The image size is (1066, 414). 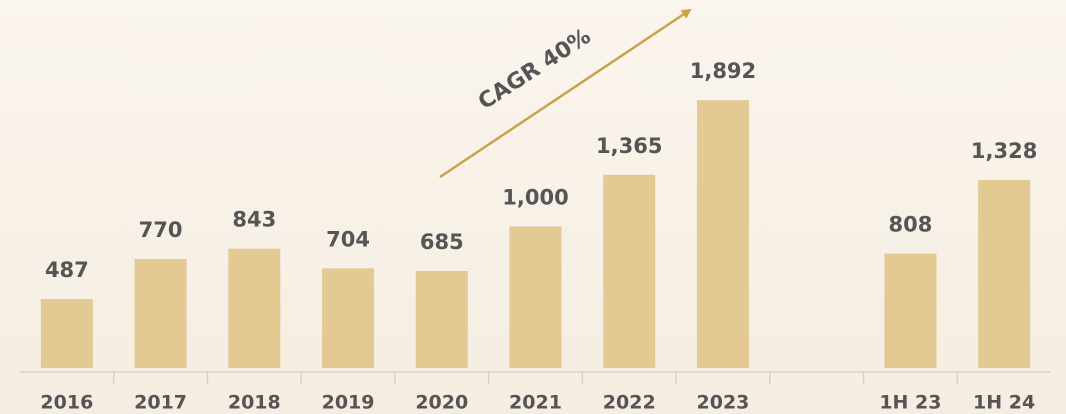 I want to click on value-label: 1,892, so click(x=723, y=71).